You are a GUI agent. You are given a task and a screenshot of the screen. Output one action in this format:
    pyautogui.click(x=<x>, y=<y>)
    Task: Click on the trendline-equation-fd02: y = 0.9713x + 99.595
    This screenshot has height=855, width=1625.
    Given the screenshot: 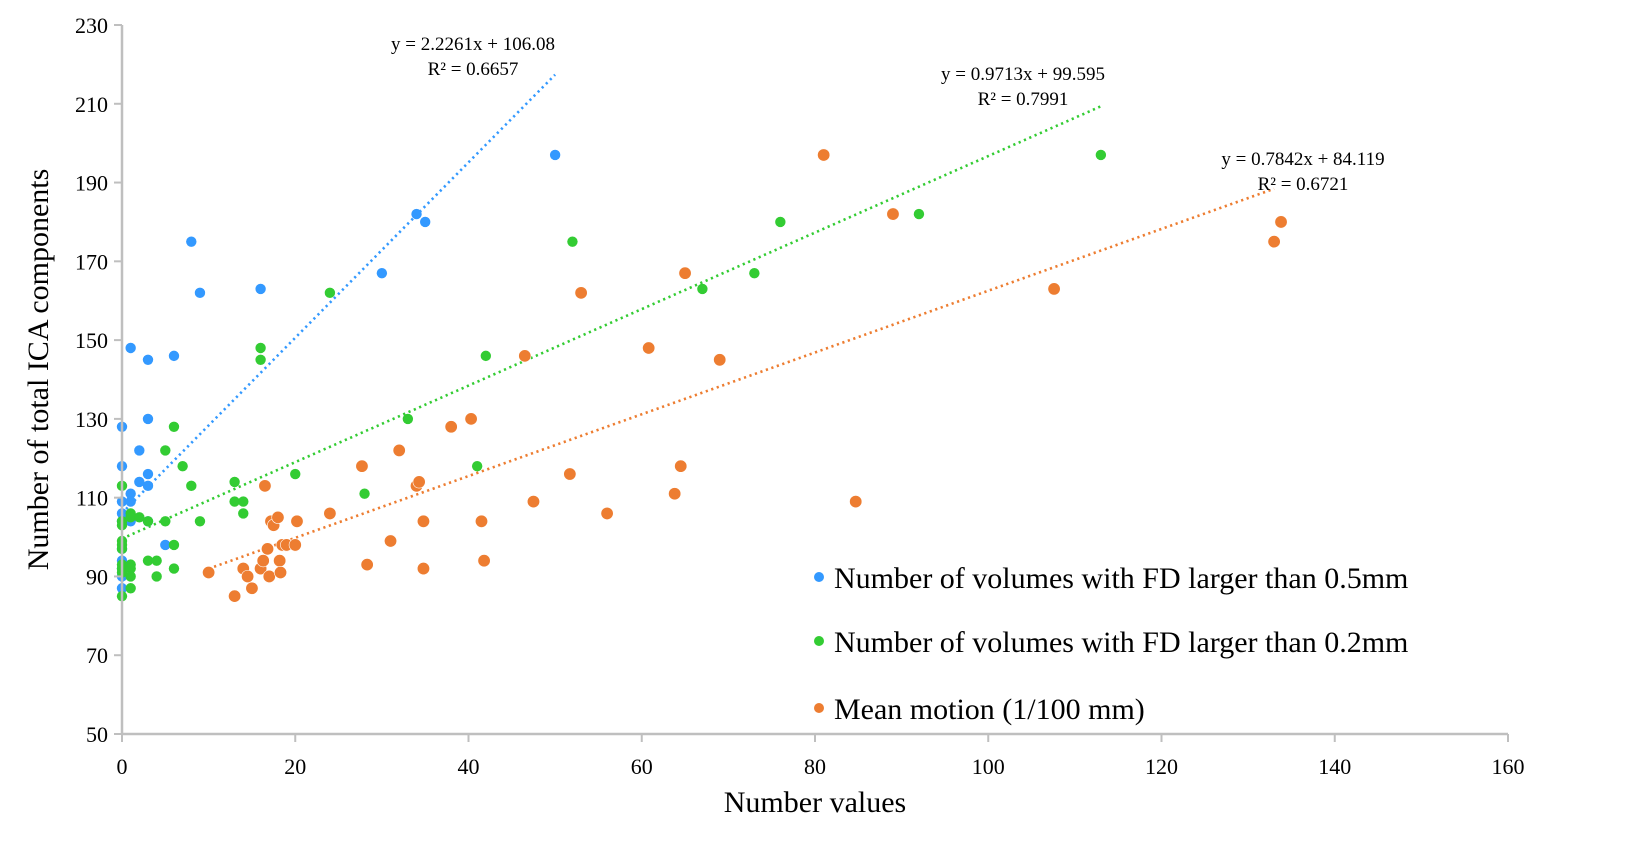 What is the action you would take?
    pyautogui.click(x=1023, y=74)
    